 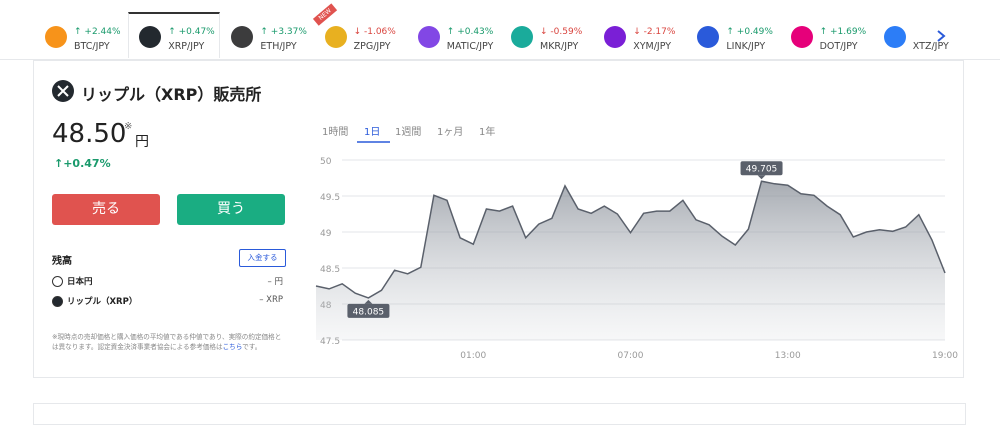 I want to click on period-tab: 1日, so click(x=372, y=132).